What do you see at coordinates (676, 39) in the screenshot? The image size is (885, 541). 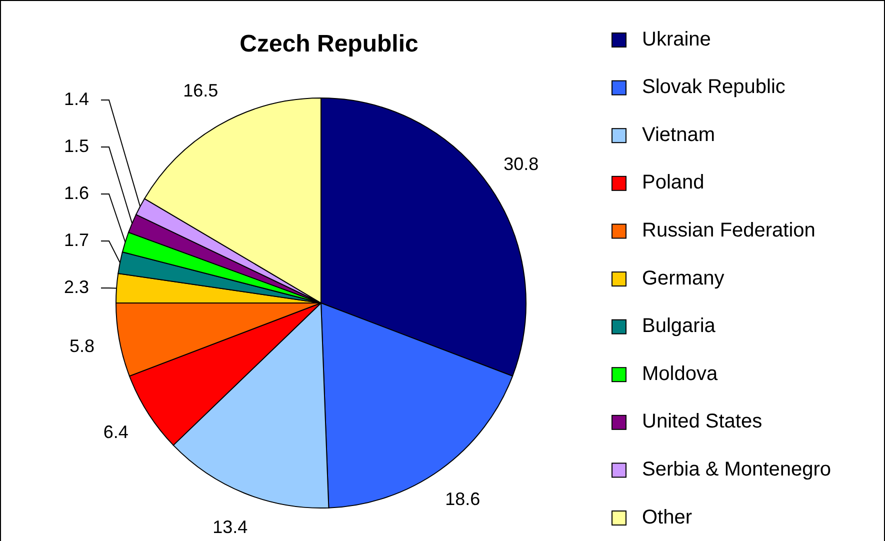 I see `legend-label: Ukraine` at bounding box center [676, 39].